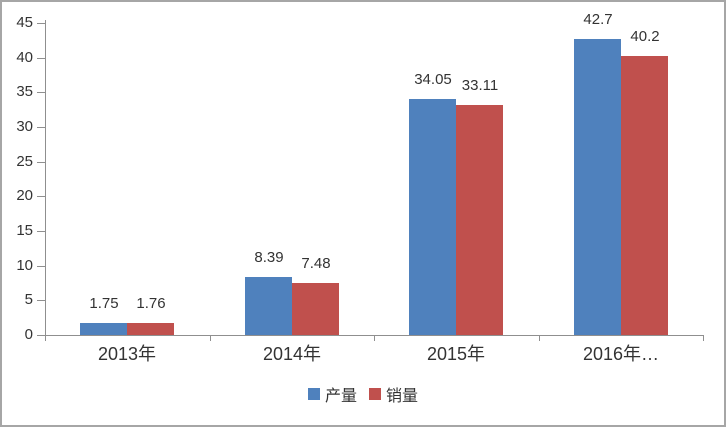  Describe the element at coordinates (292, 354) in the screenshot. I see `x-axis-category-label: 2014年` at that location.